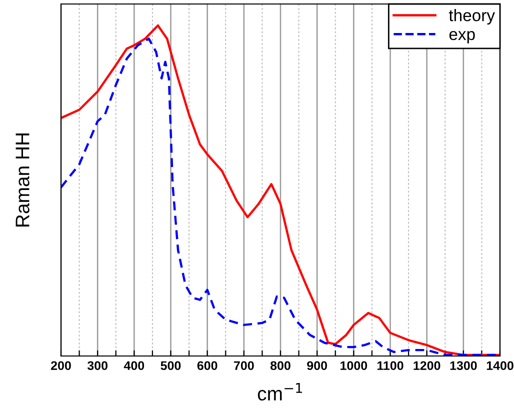 The height and width of the screenshot is (410, 514). Describe the element at coordinates (23, 180) in the screenshot. I see `y-axis-title: Raman HH` at that location.